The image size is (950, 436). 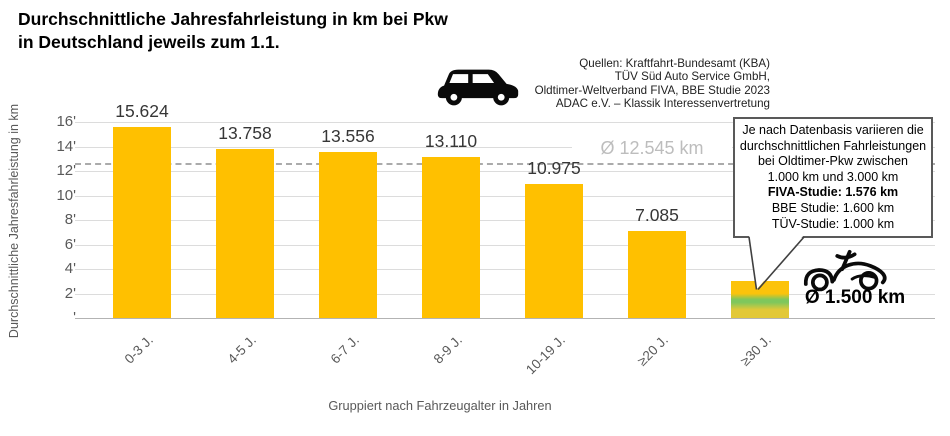 What do you see at coordinates (74, 317) in the screenshot?
I see `y-tick-label: '` at bounding box center [74, 317].